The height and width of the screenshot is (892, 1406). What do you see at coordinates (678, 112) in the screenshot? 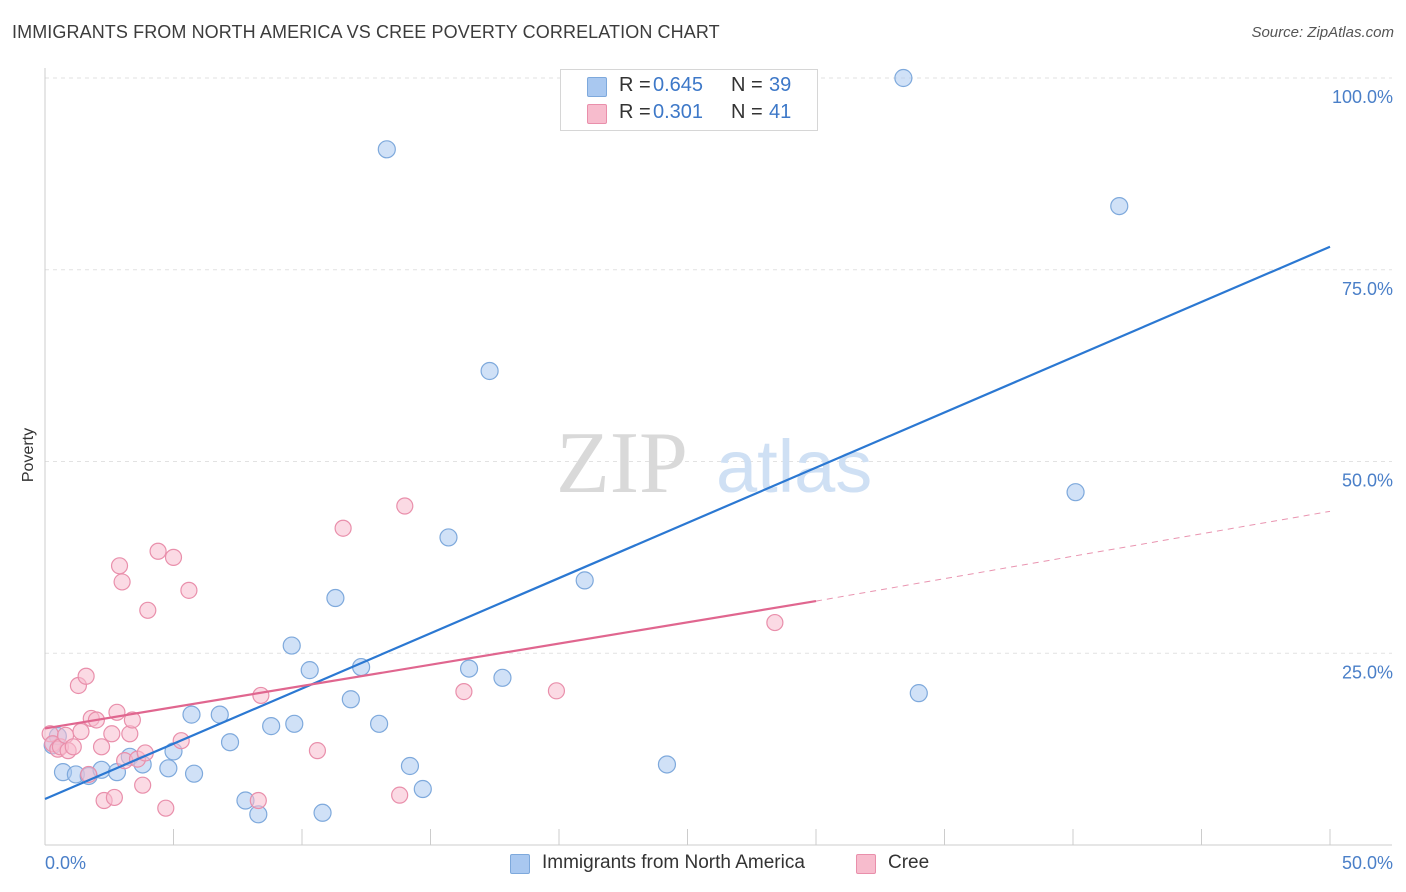
I see `legend-r-value: 0.301` at bounding box center [678, 112].